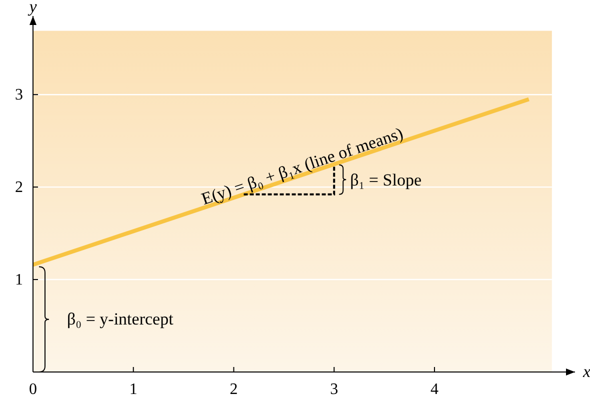 Image resolution: width=590 pixels, height=400 pixels. What do you see at coordinates (32, 8) in the screenshot?
I see `y-axis-title: y` at bounding box center [32, 8].